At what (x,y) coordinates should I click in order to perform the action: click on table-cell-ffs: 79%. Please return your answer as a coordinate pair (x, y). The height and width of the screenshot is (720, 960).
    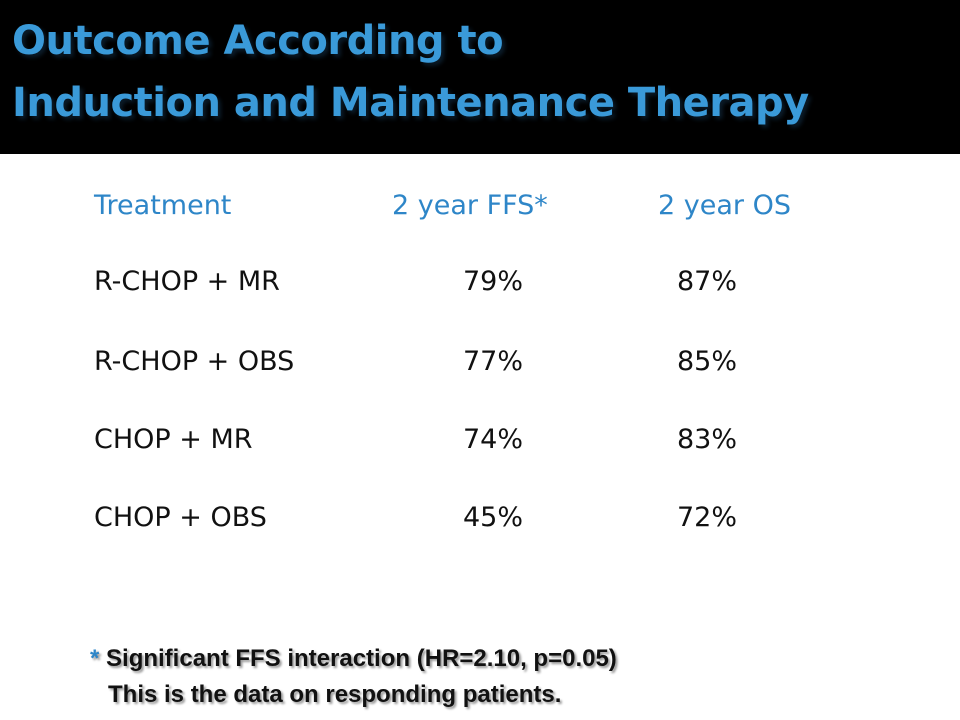
    Looking at the image, I should click on (493, 281).